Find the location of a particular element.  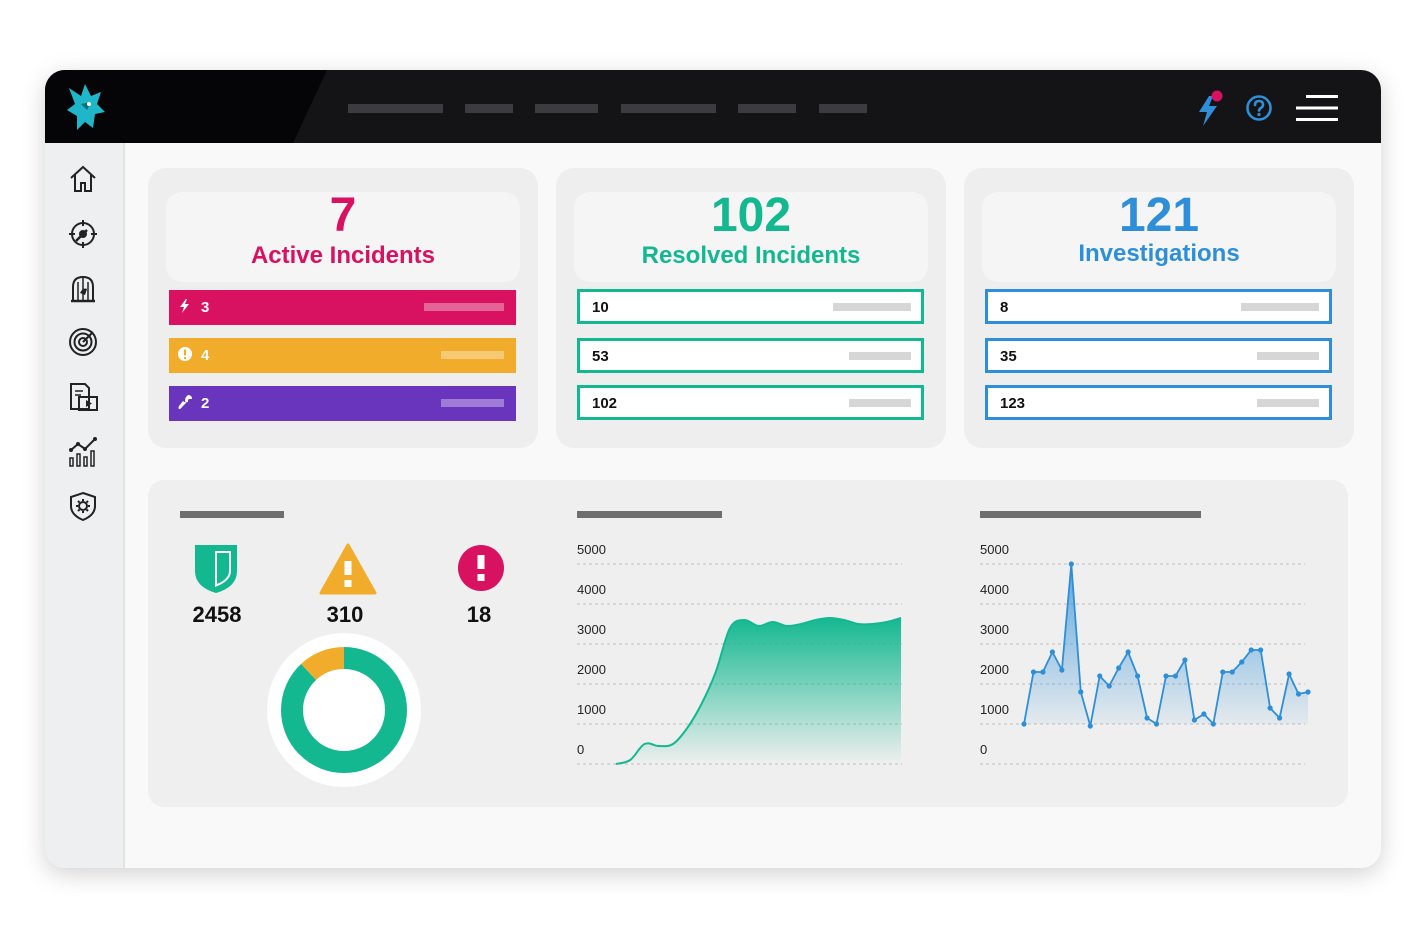

y-tick-label: 1000 is located at coordinates (994, 709).